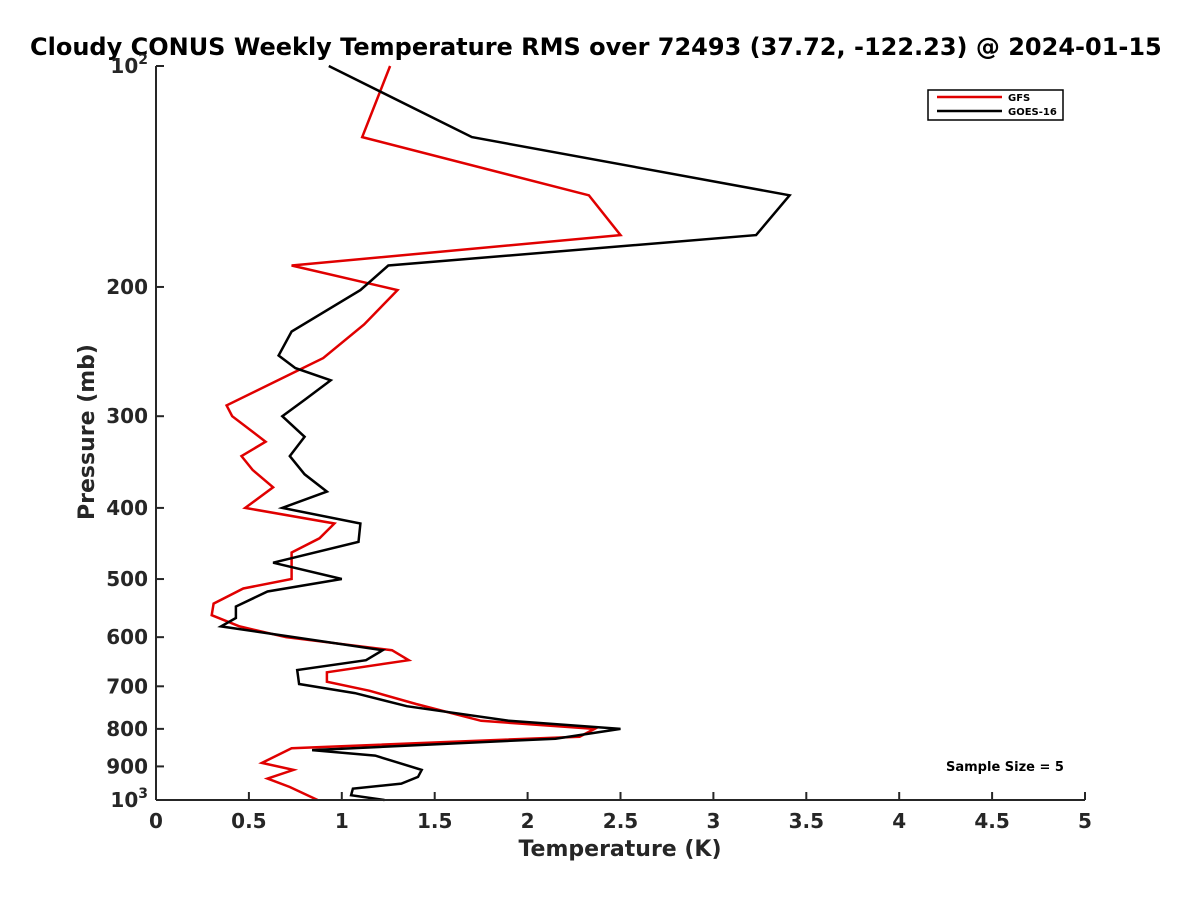 The width and height of the screenshot is (1200, 900). Describe the element at coordinates (87, 432) in the screenshot. I see `y-axis-label: Pressure (mb)` at that location.